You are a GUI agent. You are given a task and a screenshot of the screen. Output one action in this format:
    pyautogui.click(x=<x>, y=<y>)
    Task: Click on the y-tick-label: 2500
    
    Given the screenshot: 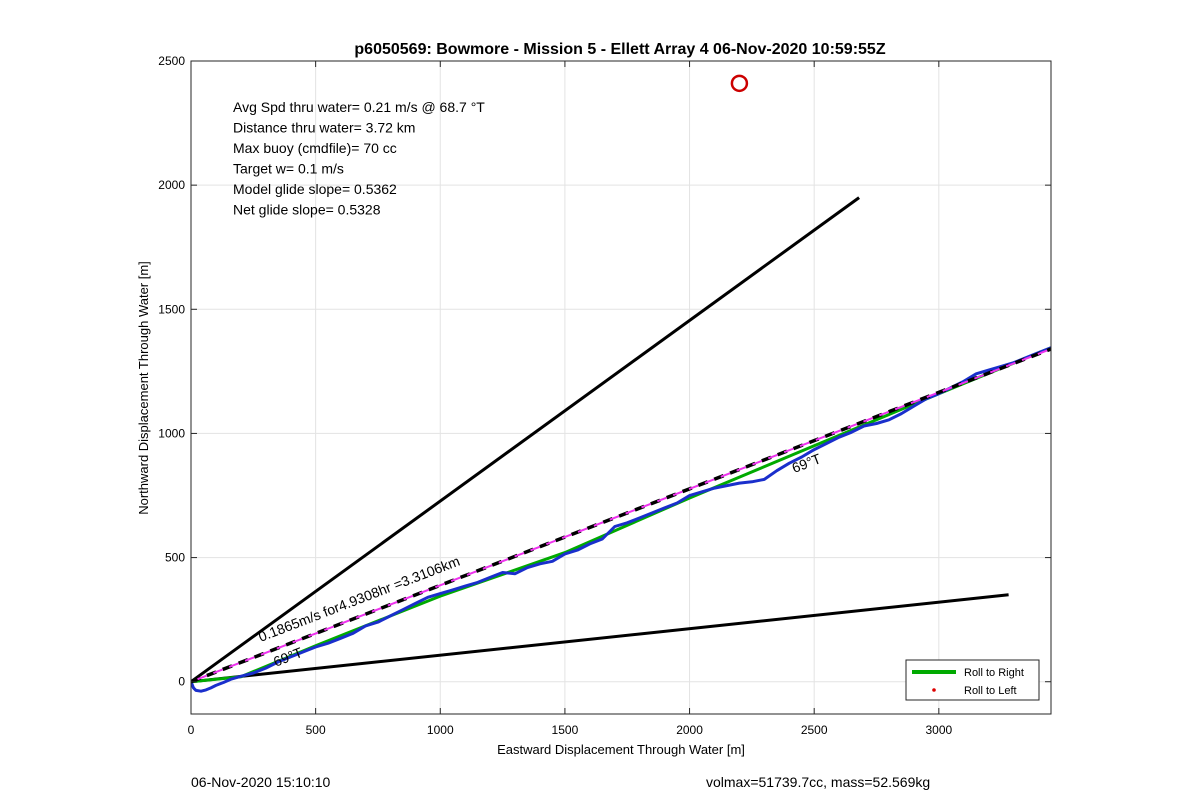 What is the action you would take?
    pyautogui.click(x=171, y=61)
    